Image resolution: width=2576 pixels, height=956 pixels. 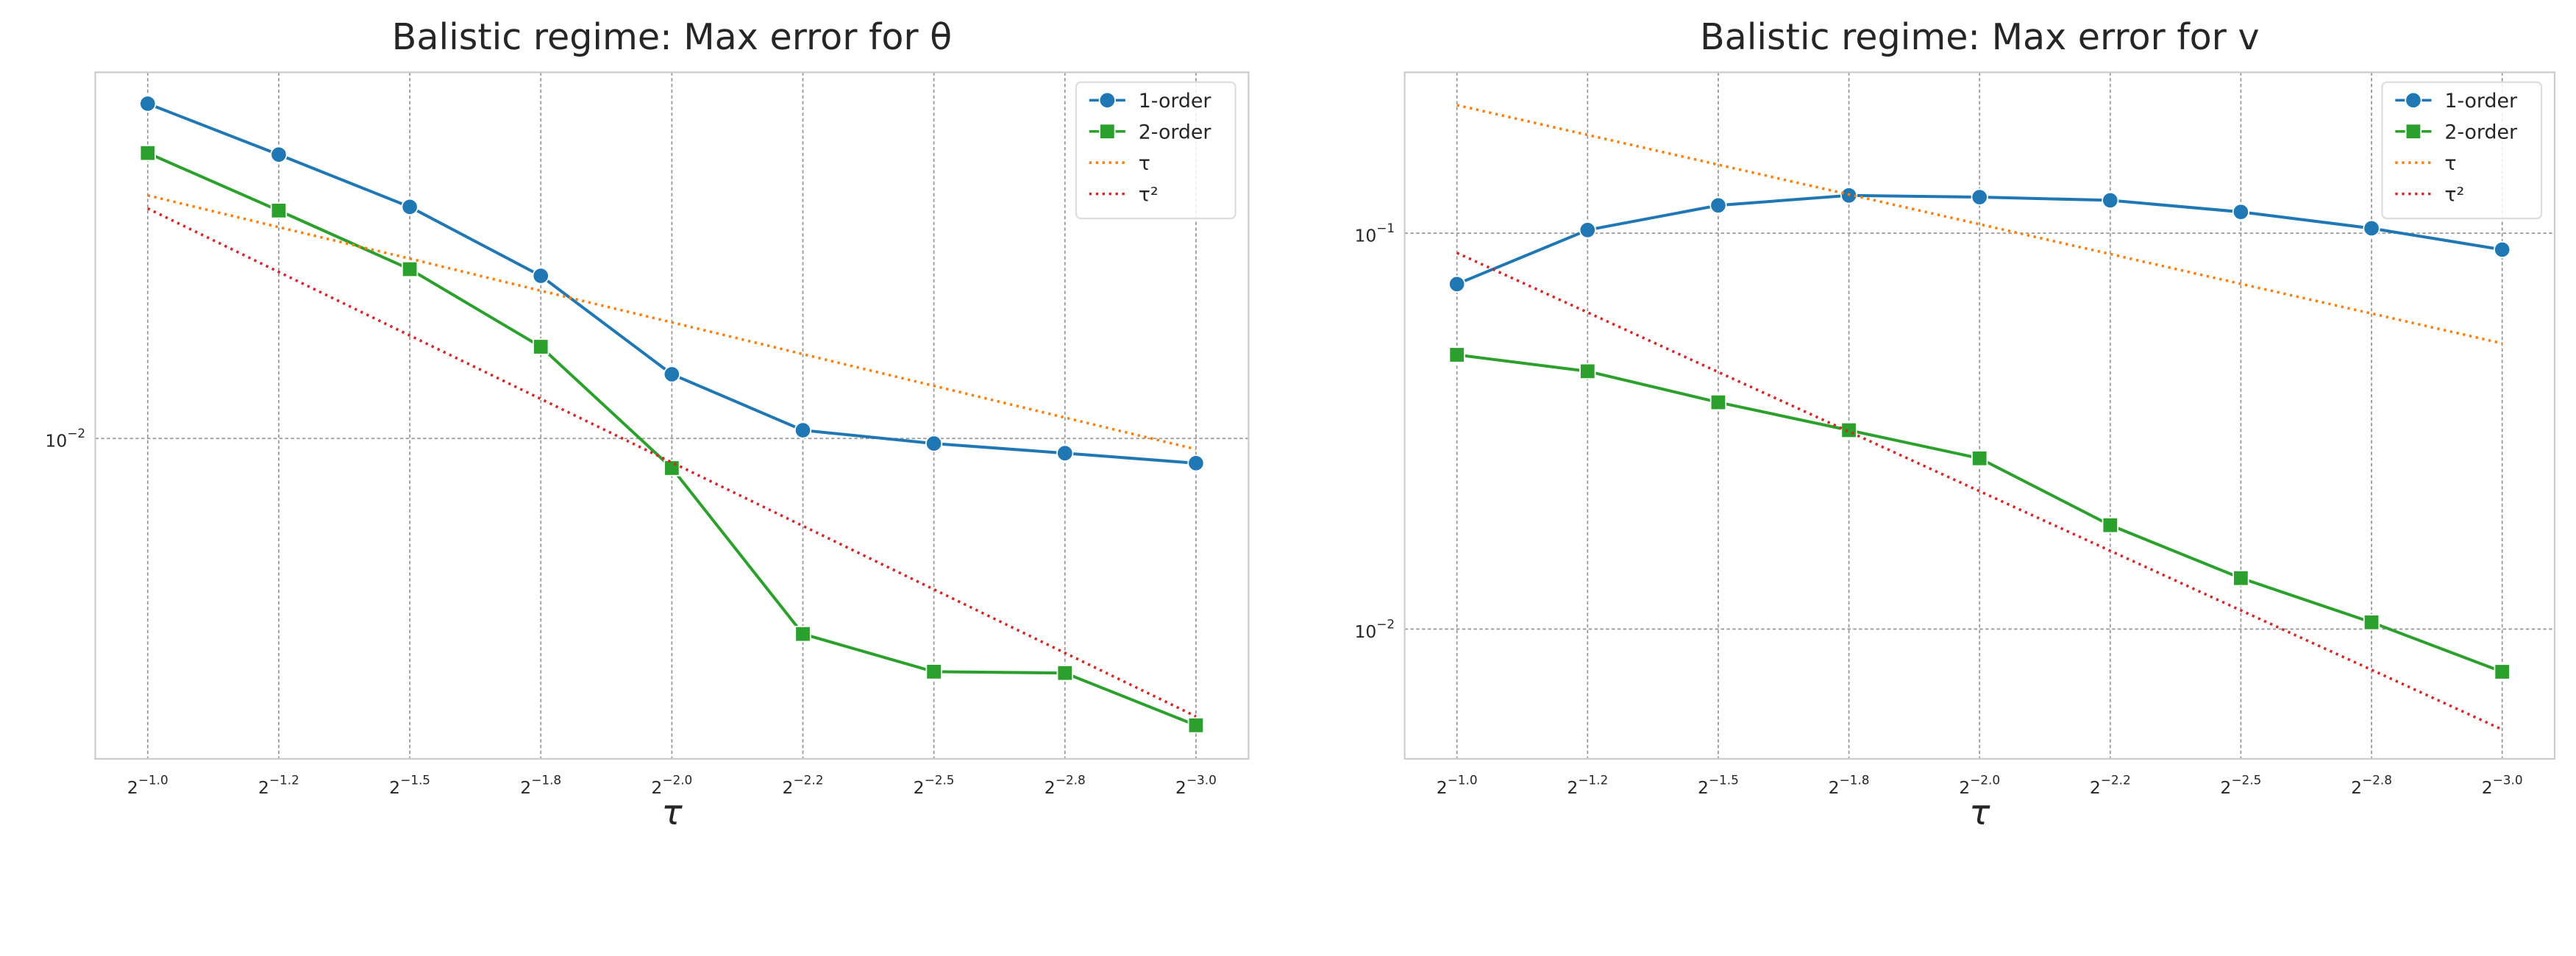 I want to click on tick-exponent: −3.0, so click(x=2508, y=780).